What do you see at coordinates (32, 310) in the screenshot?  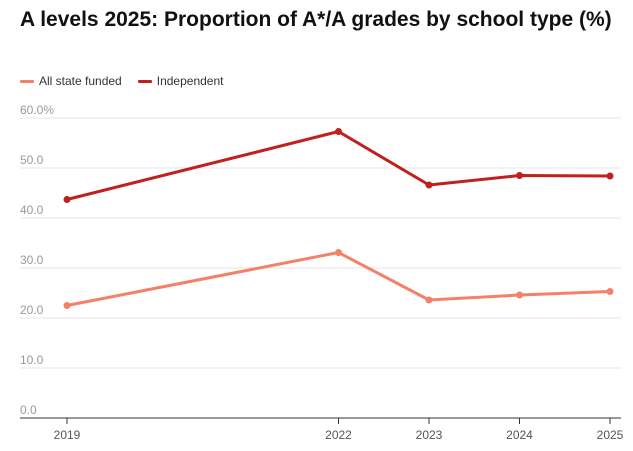 I see `y-tick-label-2: 20.0` at bounding box center [32, 310].